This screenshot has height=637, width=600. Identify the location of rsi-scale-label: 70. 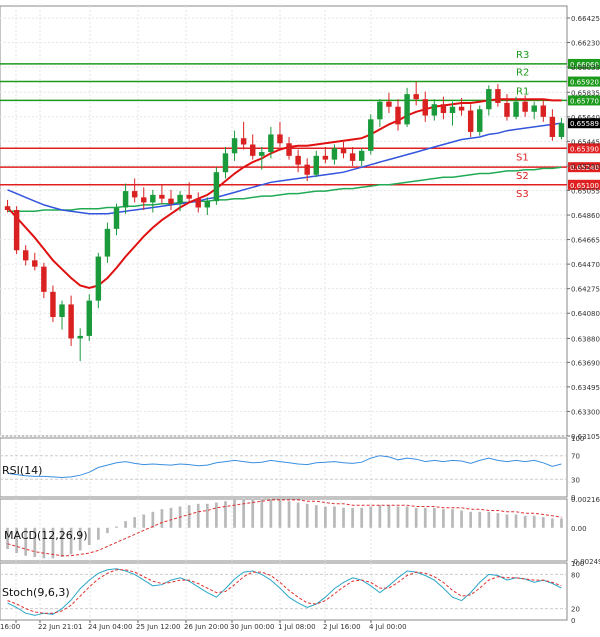
(575, 457).